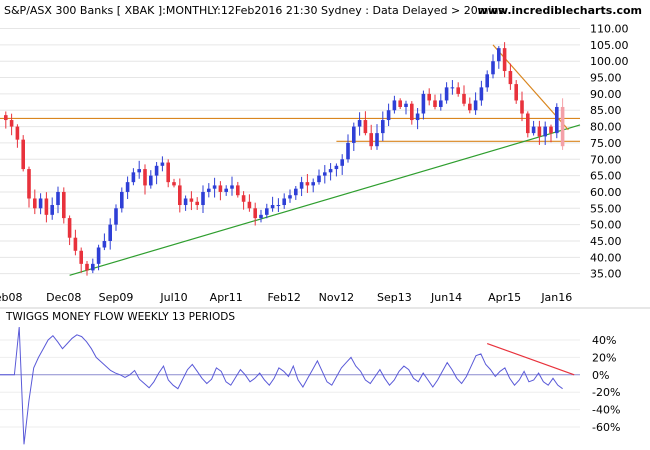  What do you see at coordinates (609, 45) in the screenshot?
I see `price-y-tick-label: 105.00` at bounding box center [609, 45].